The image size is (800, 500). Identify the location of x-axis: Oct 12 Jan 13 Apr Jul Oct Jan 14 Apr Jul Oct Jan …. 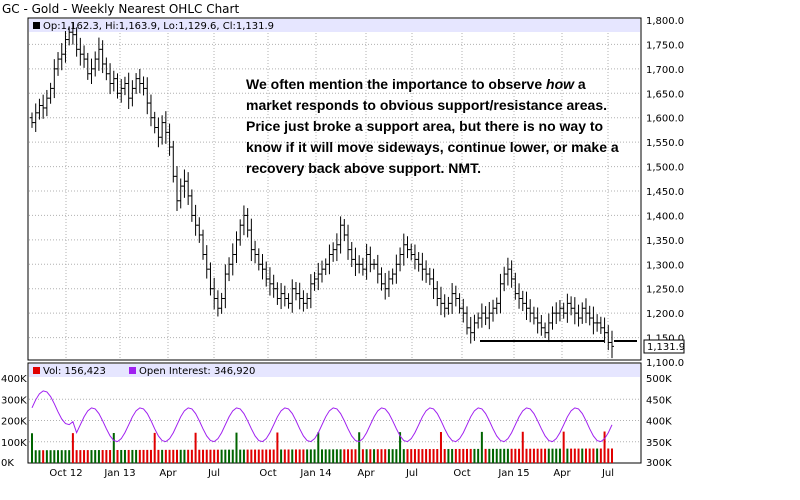
(331, 473).